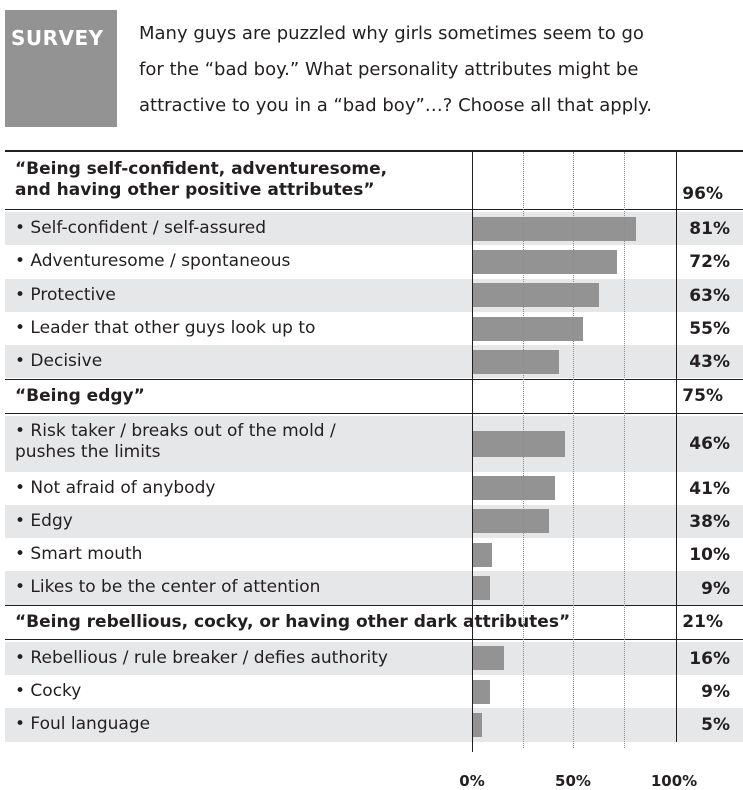 The width and height of the screenshot is (743, 790). I want to click on row-label: • Smart mouth, so click(79, 554).